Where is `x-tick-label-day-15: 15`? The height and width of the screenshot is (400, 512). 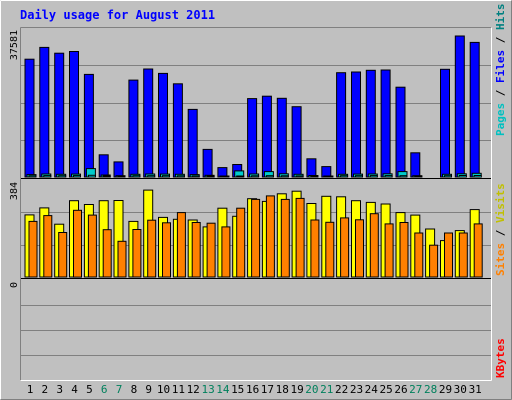 x-tick-label-day-15: 15 is located at coordinates (237, 389).